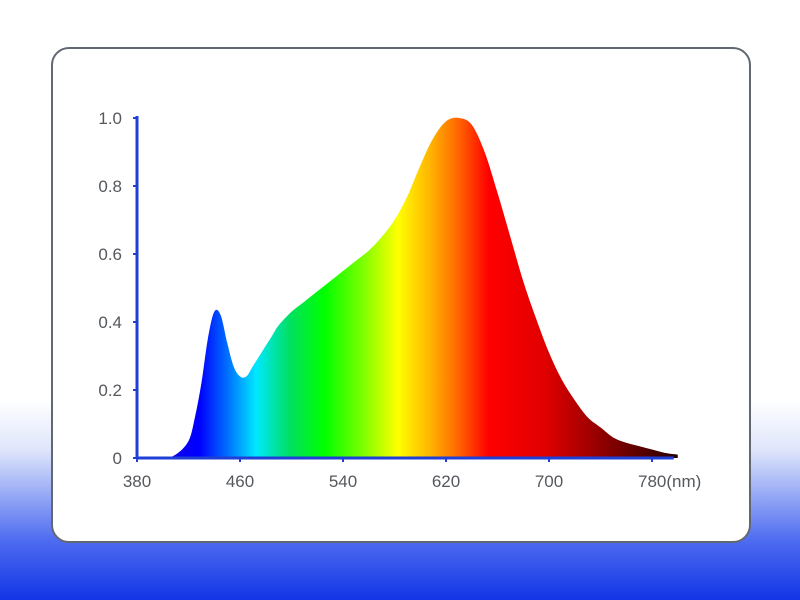  I want to click on y-tick-label: 0.2, so click(110, 390).